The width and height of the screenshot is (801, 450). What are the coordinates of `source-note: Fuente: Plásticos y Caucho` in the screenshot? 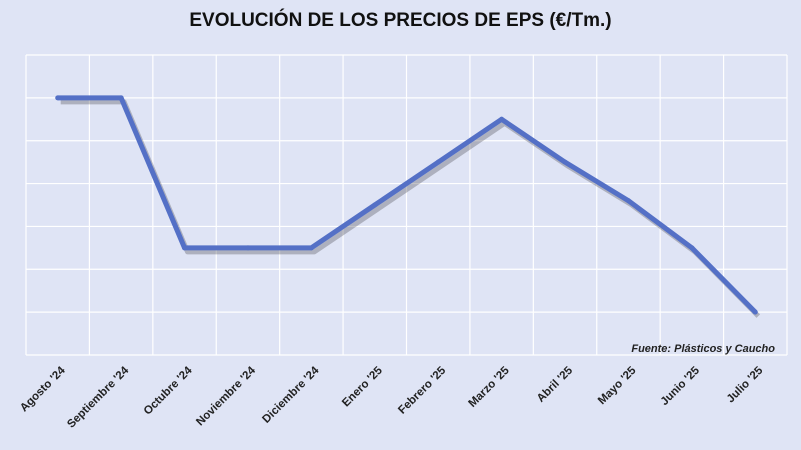 It's located at (703, 349).